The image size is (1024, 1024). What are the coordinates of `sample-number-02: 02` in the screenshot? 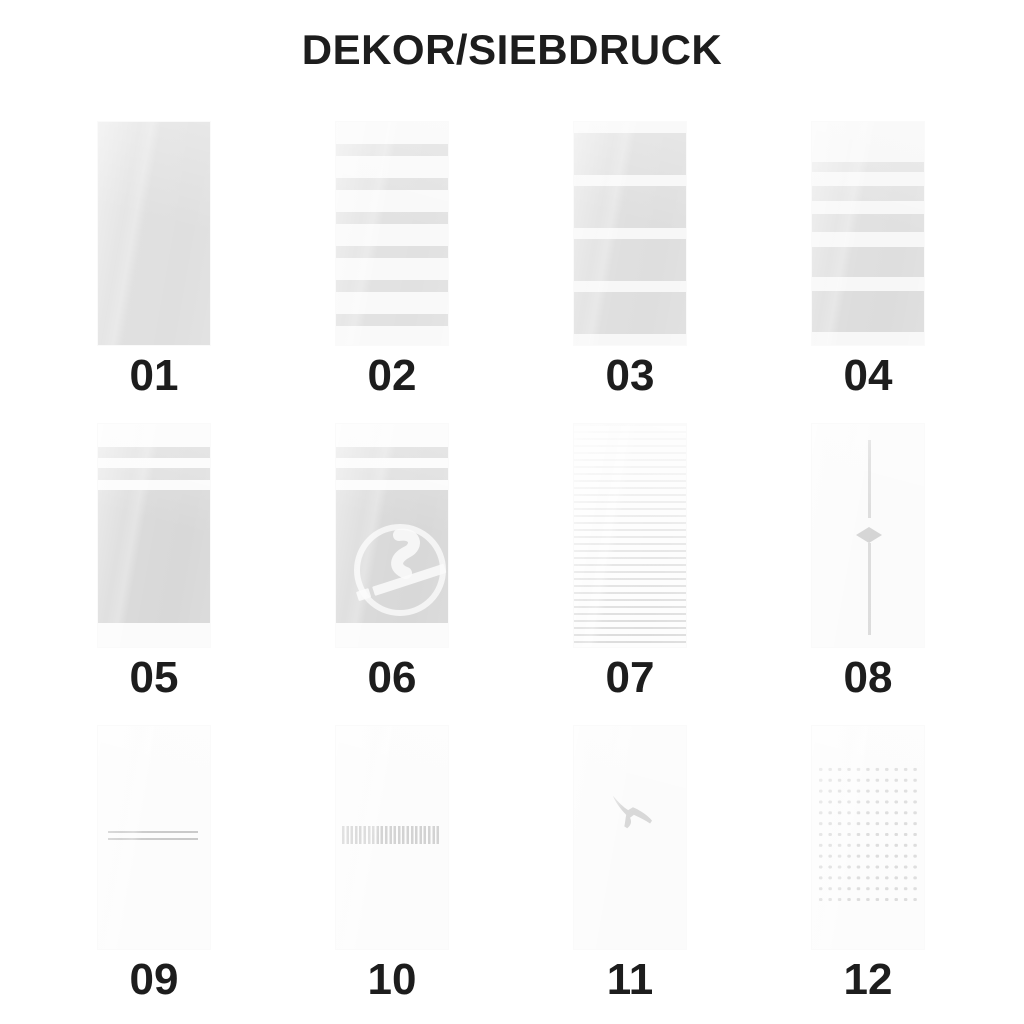 It's located at (392, 375).